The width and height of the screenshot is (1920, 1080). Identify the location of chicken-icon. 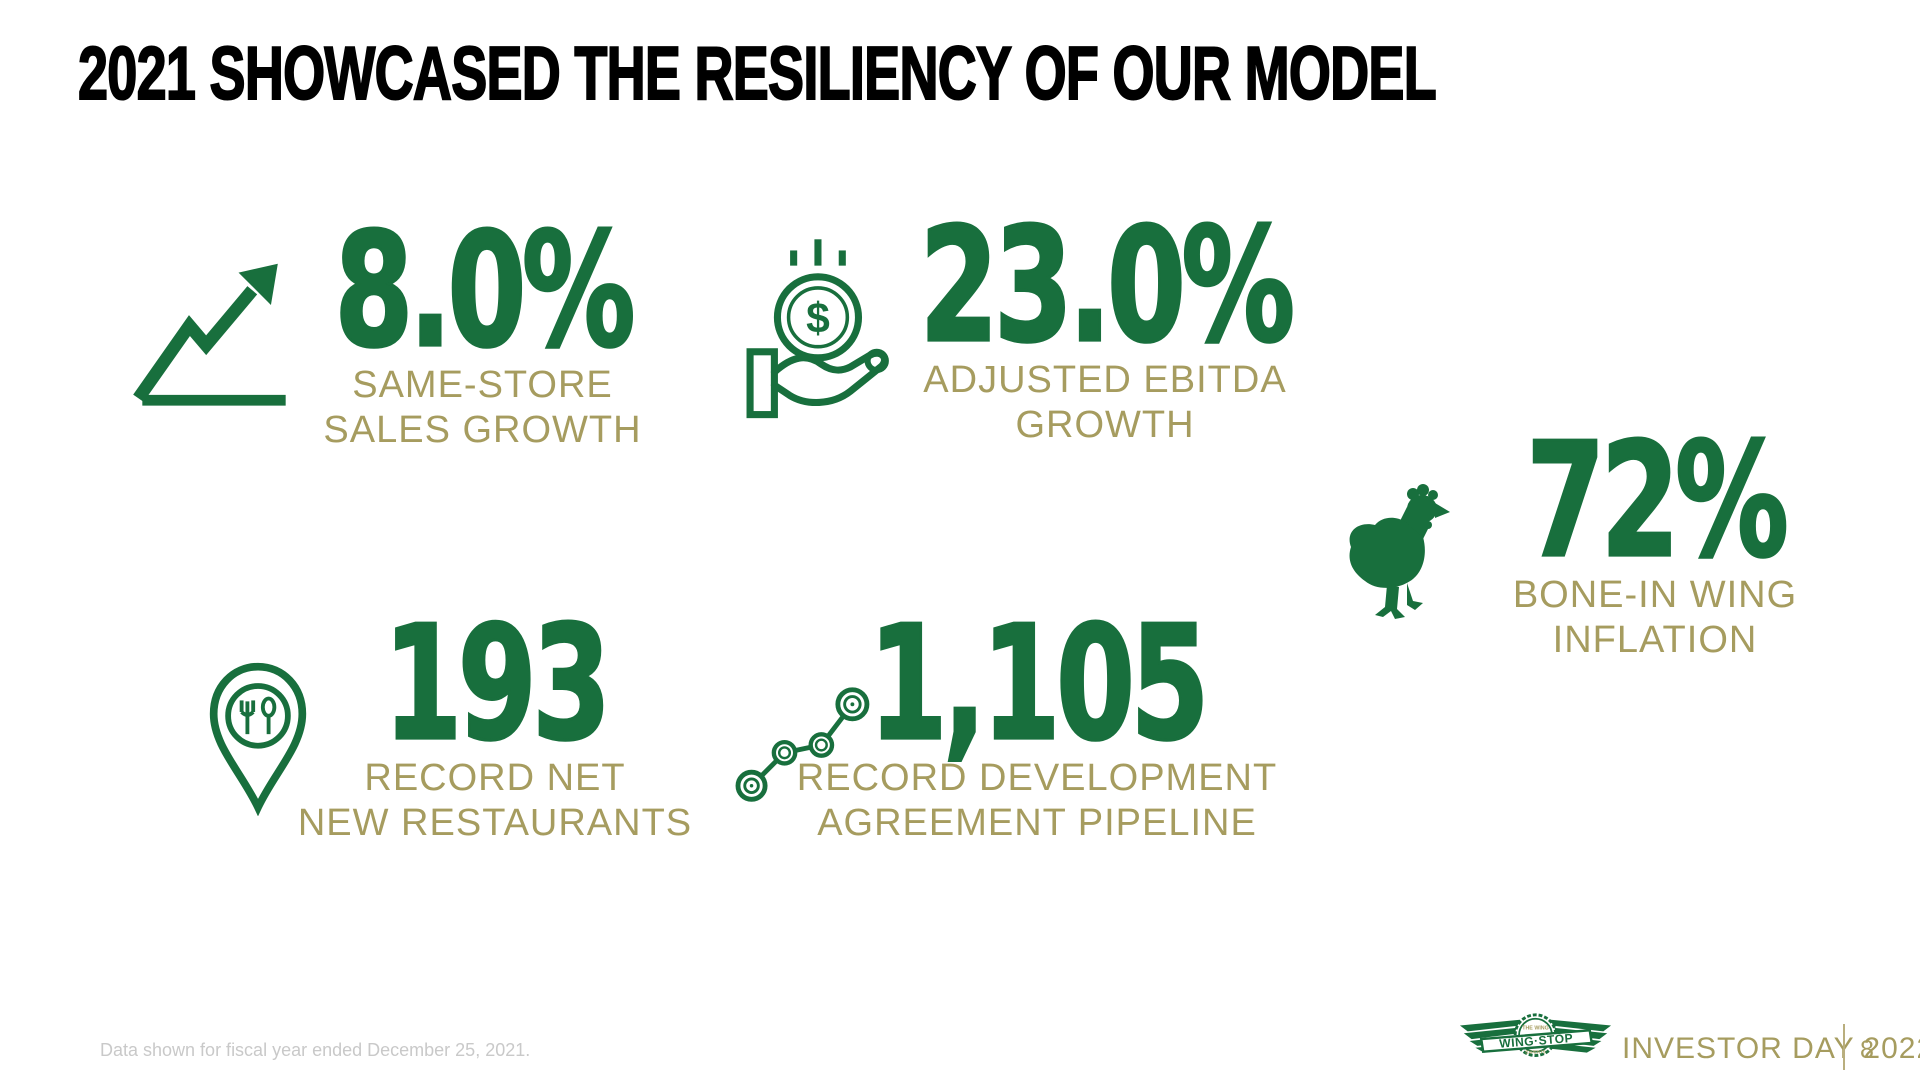
(1403, 553).